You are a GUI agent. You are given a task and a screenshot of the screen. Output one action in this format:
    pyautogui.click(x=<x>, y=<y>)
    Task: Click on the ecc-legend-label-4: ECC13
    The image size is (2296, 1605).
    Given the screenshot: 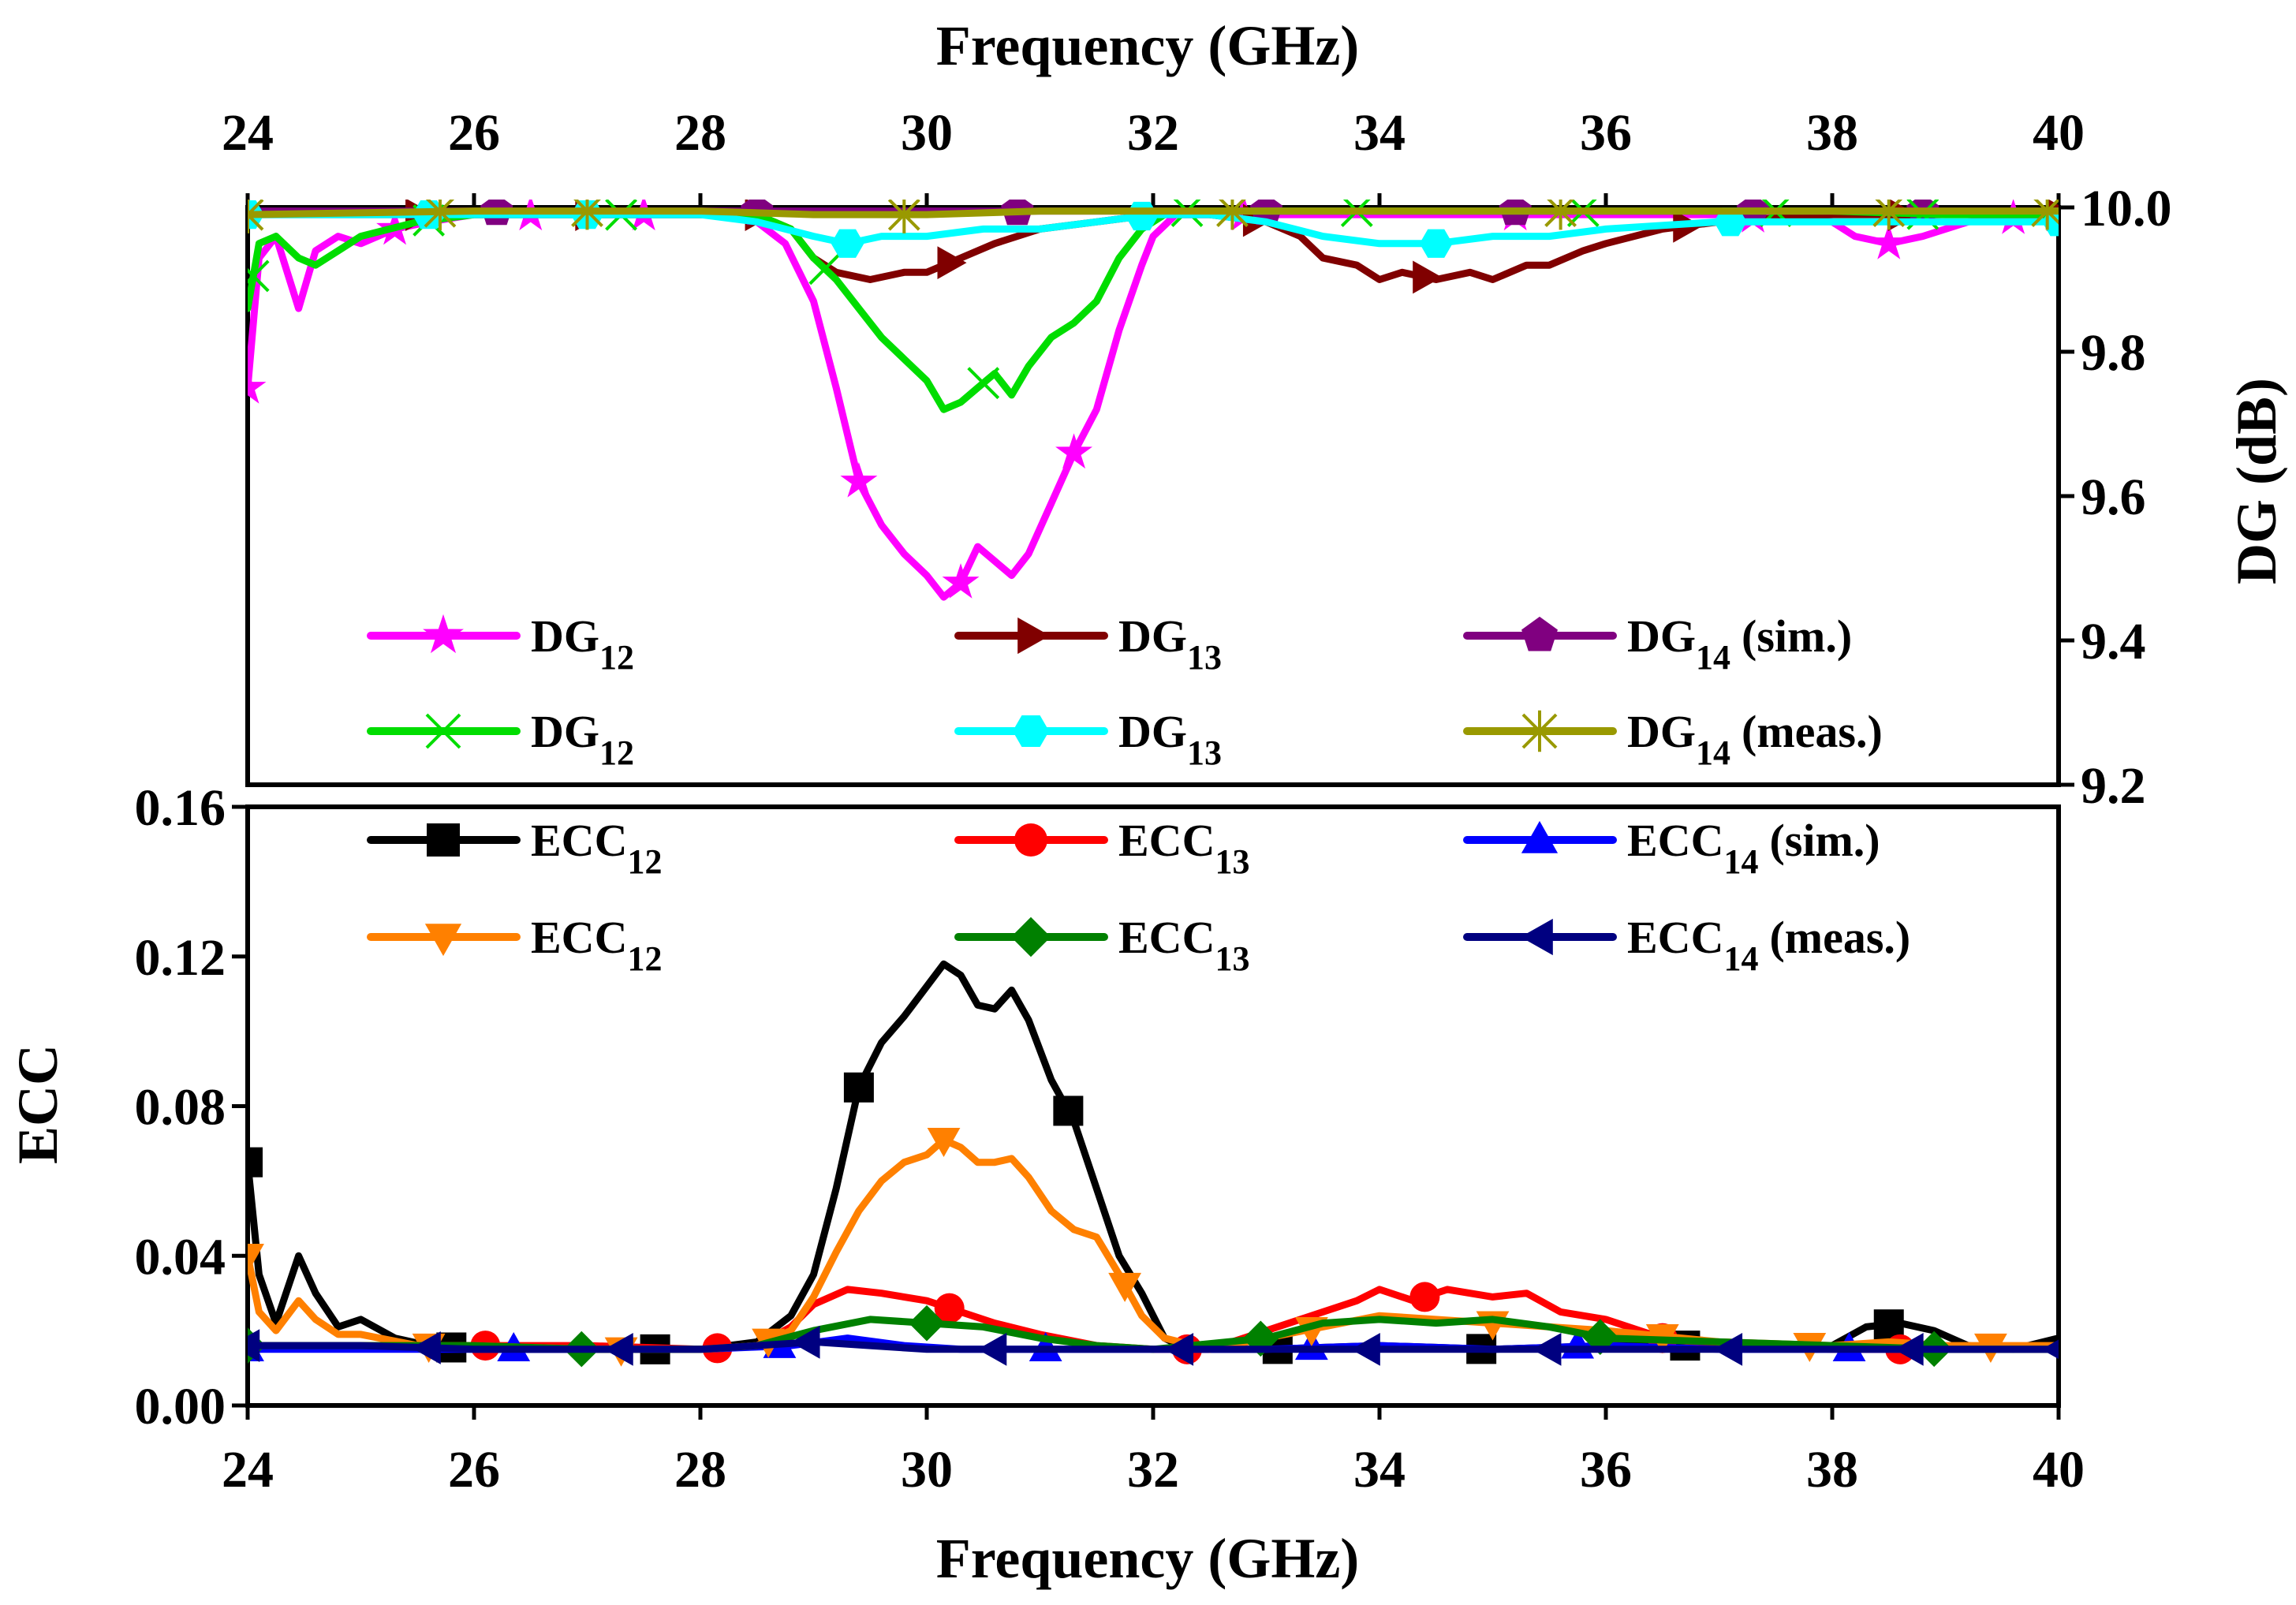 What is the action you would take?
    pyautogui.click(x=1183, y=945)
    